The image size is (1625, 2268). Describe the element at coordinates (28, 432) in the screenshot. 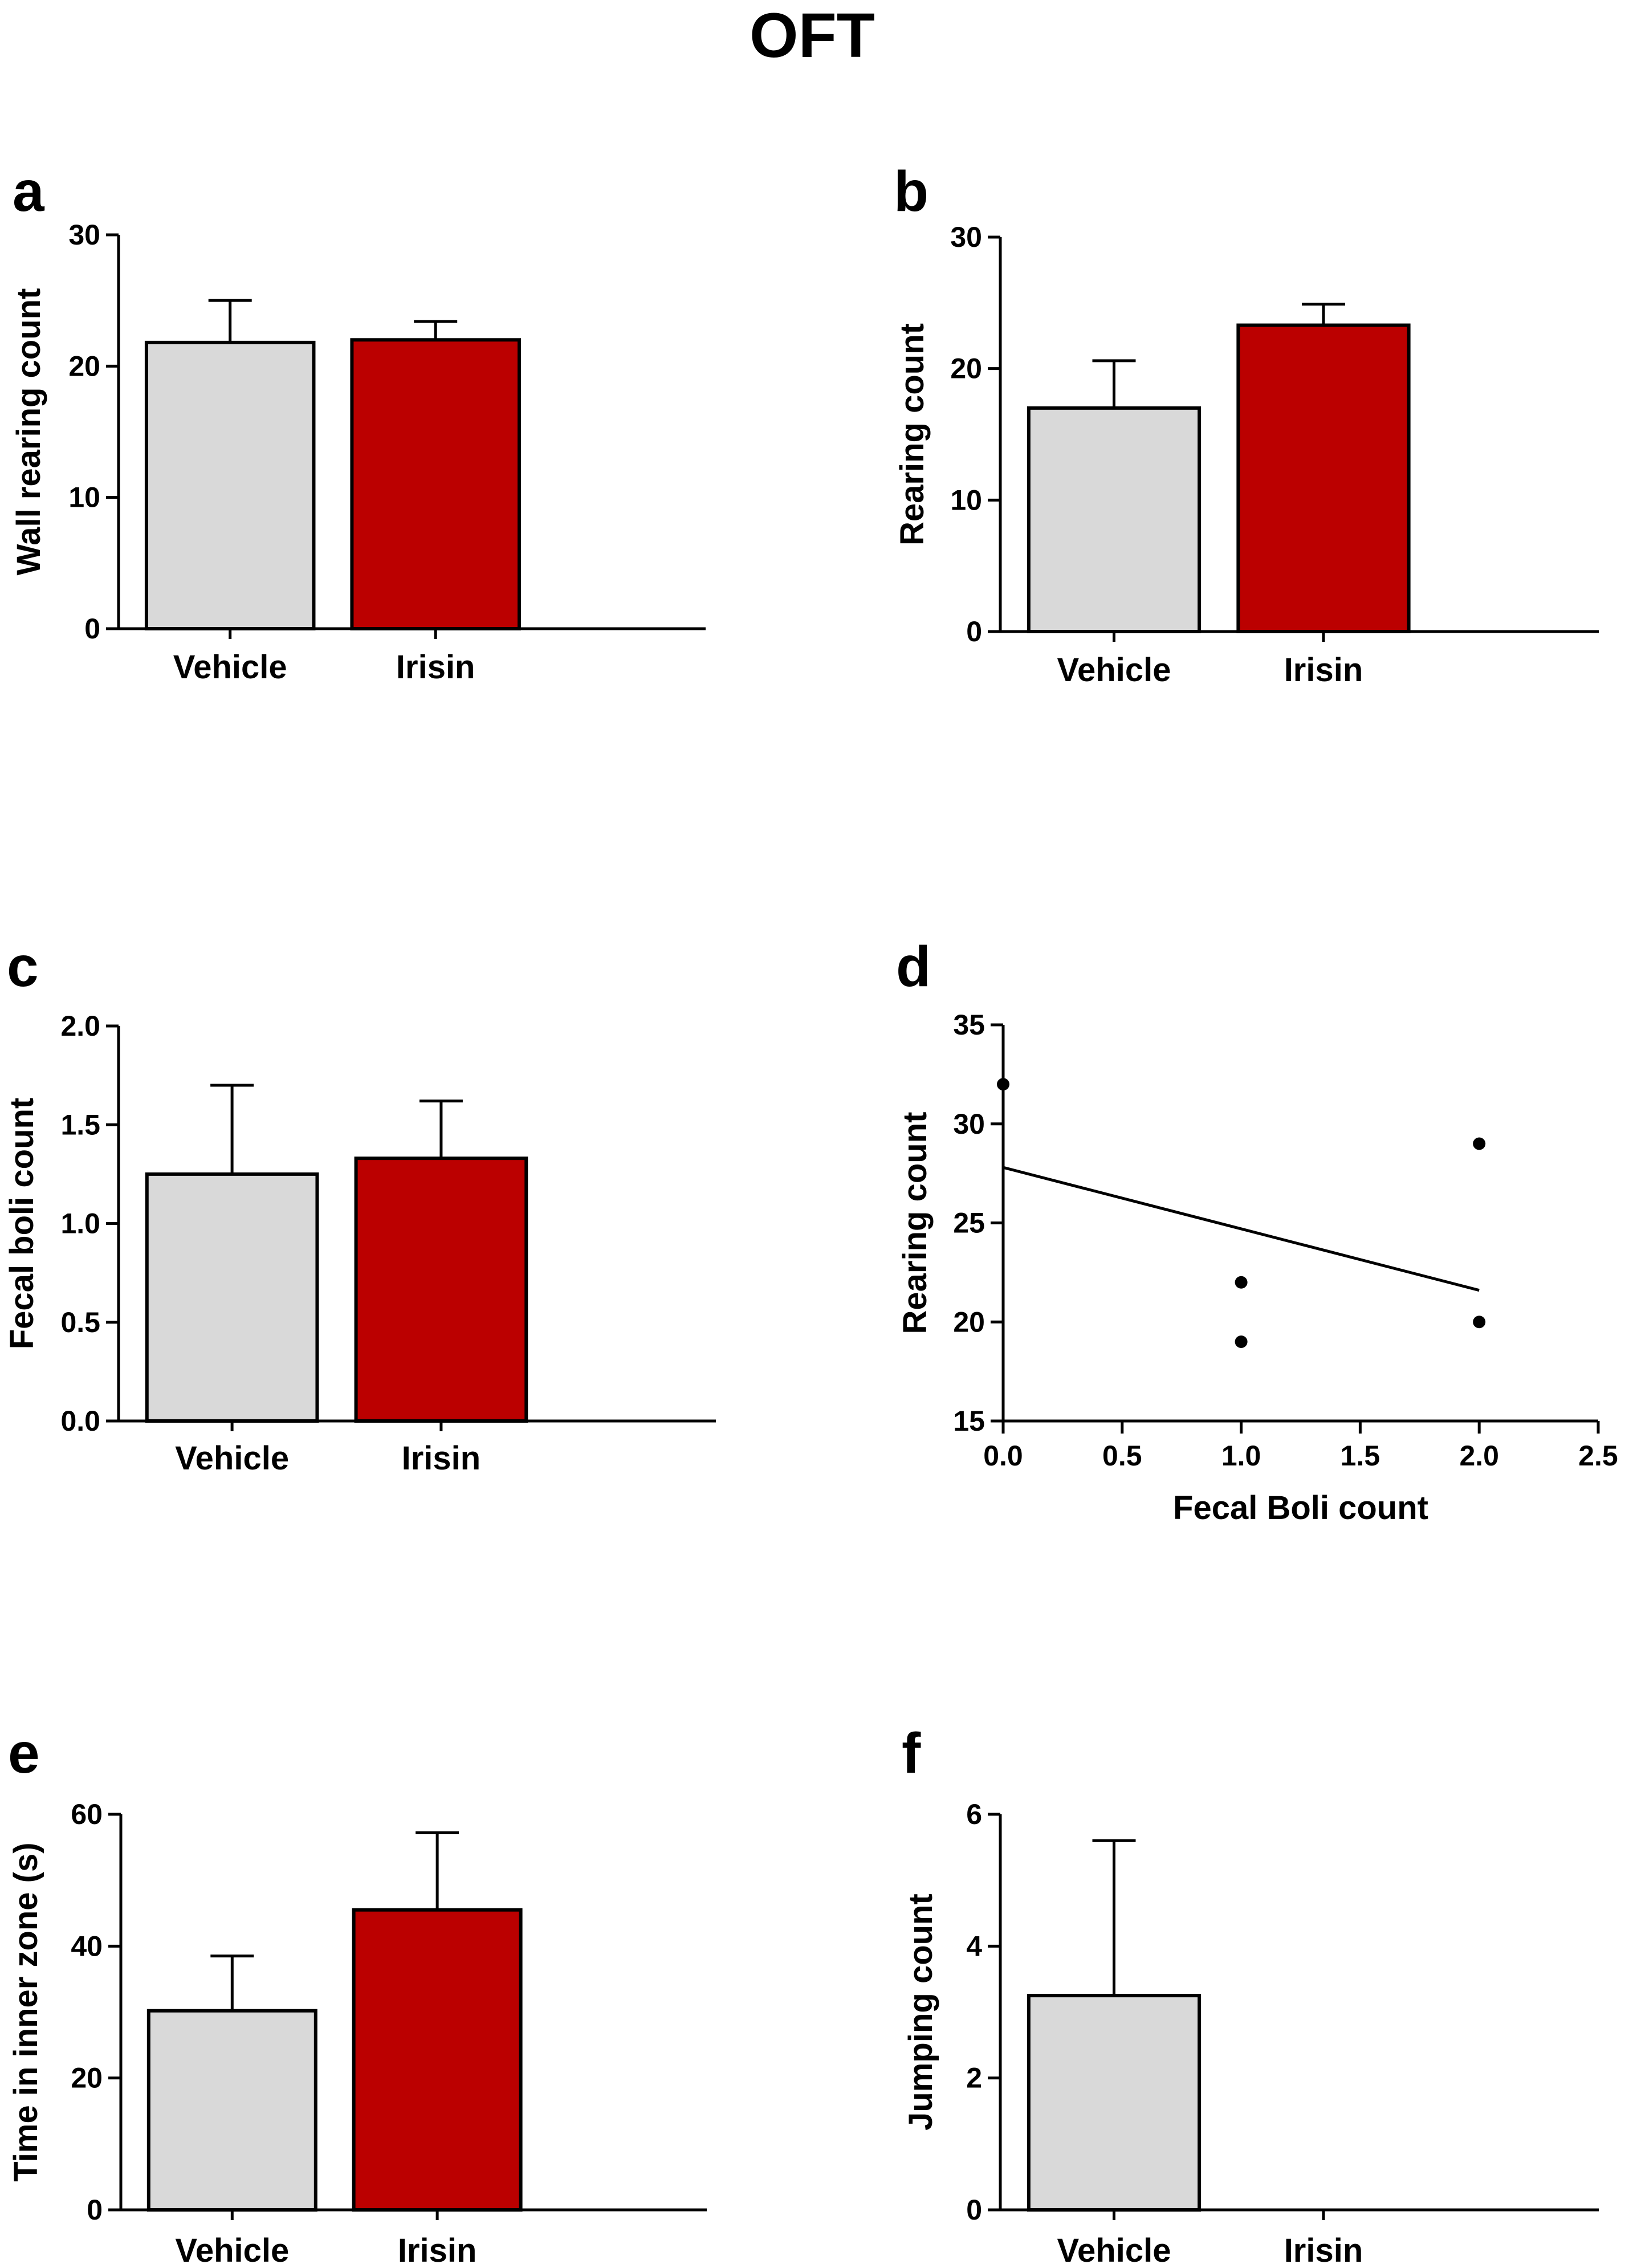

I see `y-axis-label: Wall rearing count` at that location.